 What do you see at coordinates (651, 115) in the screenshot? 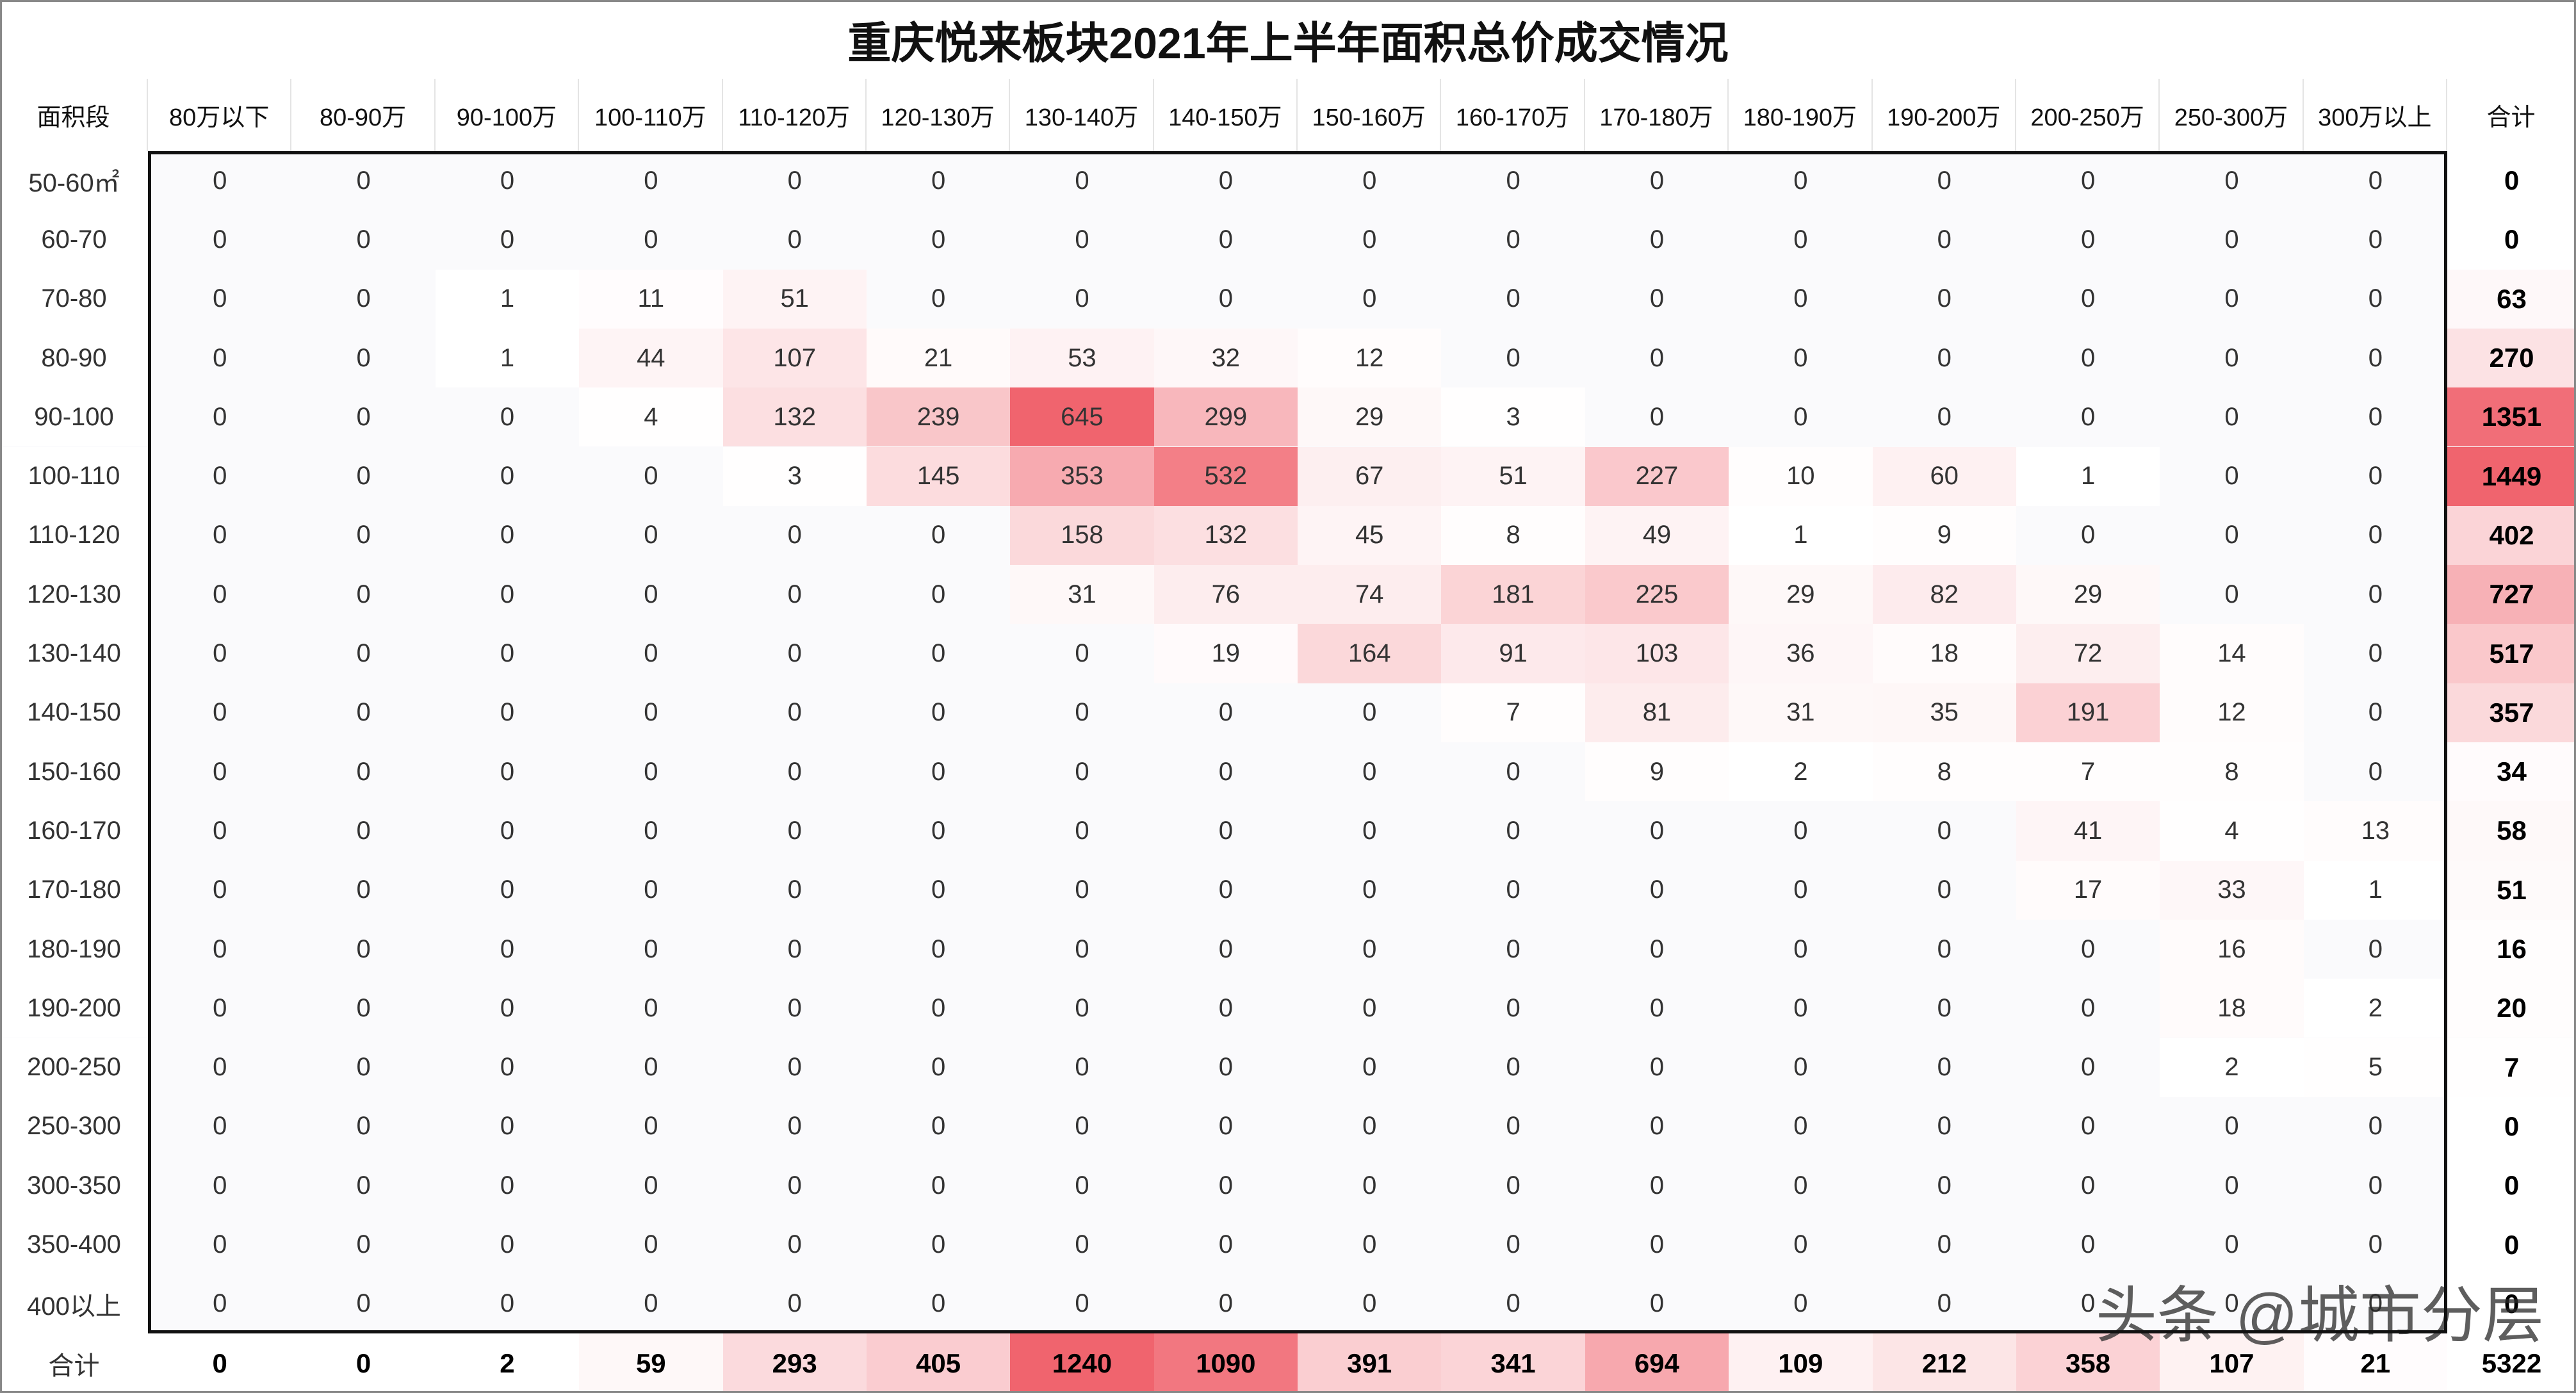
I see `column-header: 100-110万` at bounding box center [651, 115].